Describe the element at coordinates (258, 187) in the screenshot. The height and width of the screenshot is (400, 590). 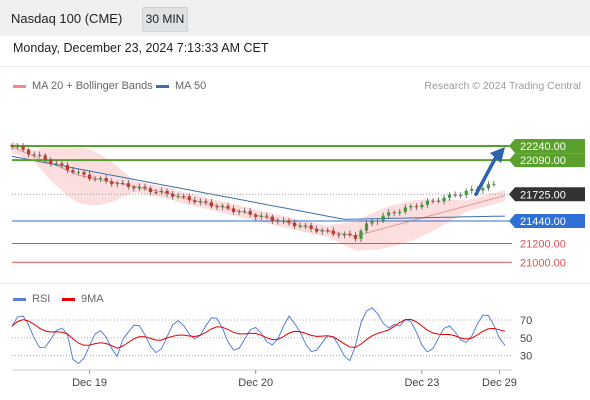
I see `ma50-line` at that location.